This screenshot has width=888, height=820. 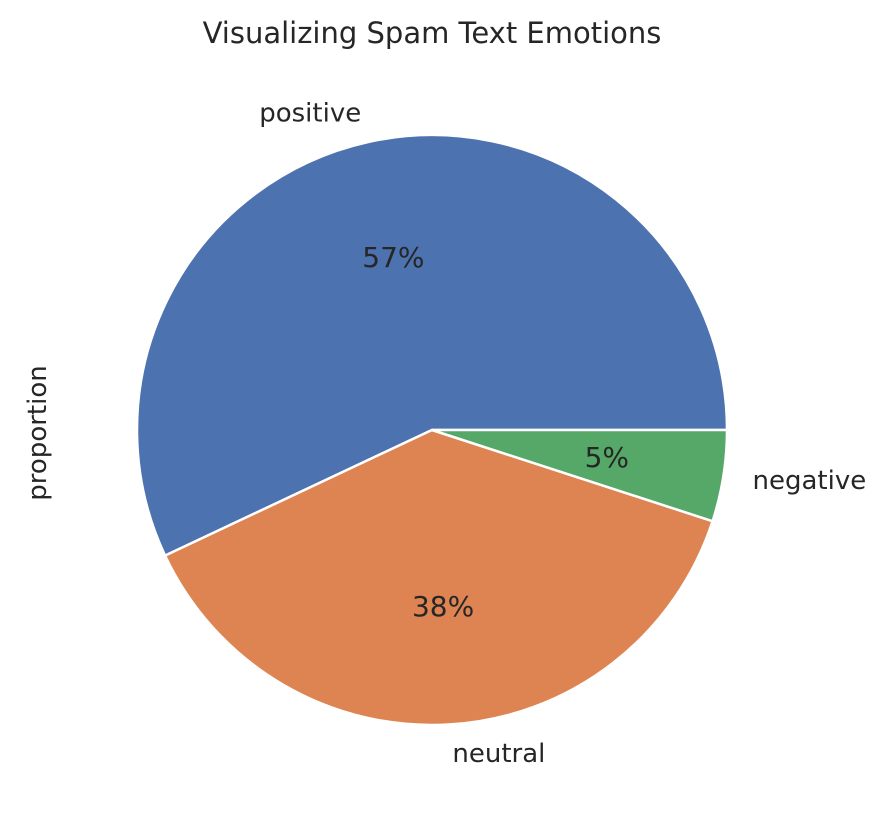 I want to click on pie-pct-label-positive: 57%, so click(x=393, y=257).